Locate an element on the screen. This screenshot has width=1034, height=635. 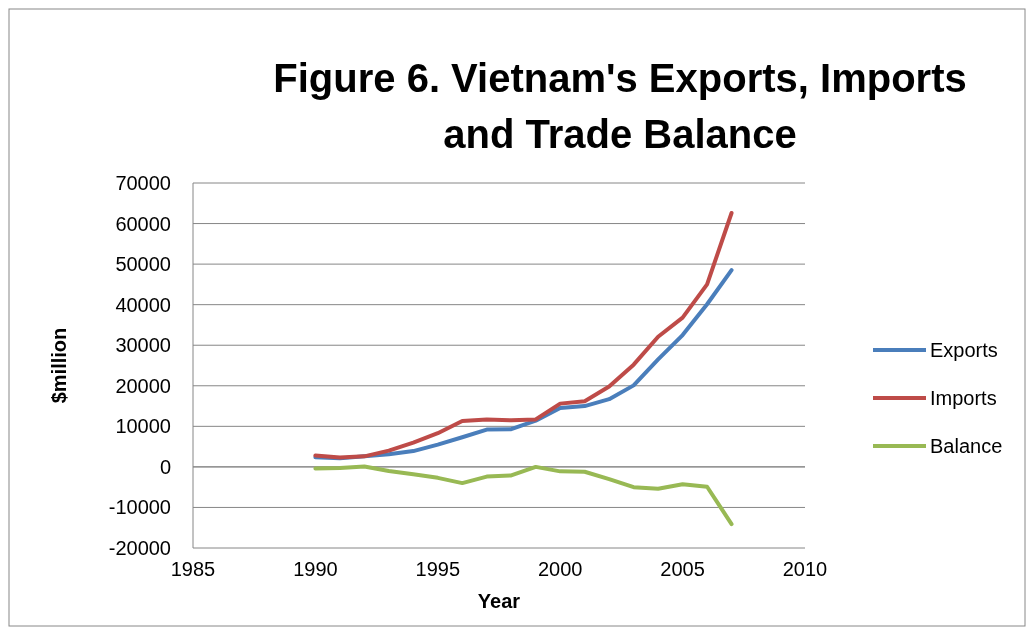
x-axis-title: Year is located at coordinates (499, 601).